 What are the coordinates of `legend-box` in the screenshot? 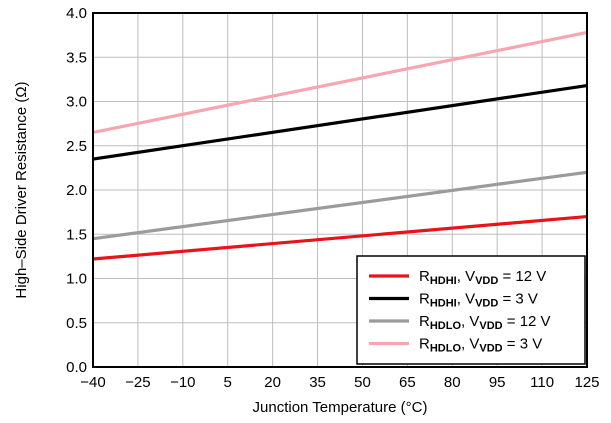 It's located at (471, 310).